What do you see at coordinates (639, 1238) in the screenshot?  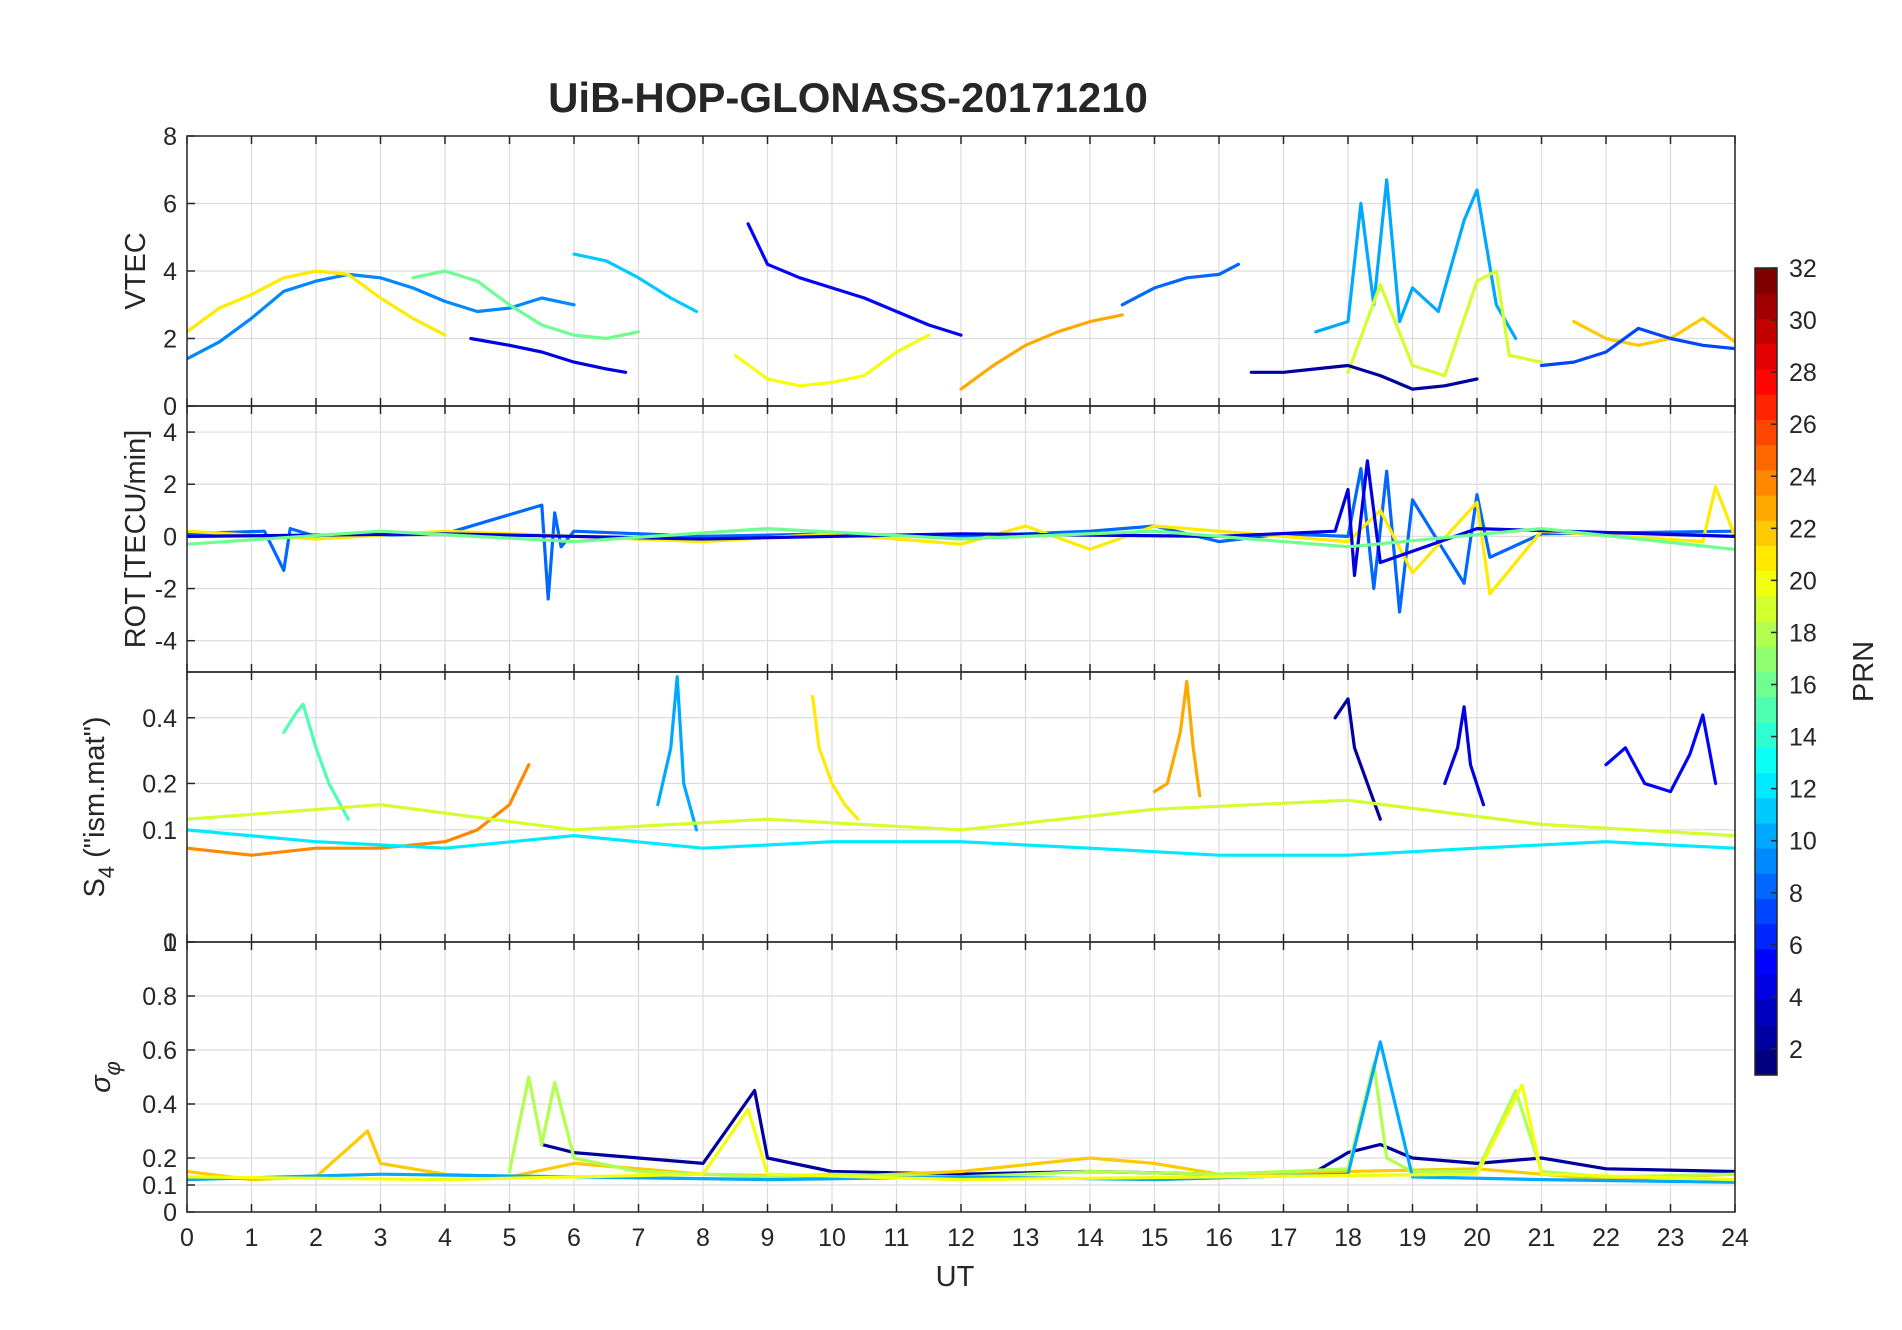 I see `x-tick-label: 7` at bounding box center [639, 1238].